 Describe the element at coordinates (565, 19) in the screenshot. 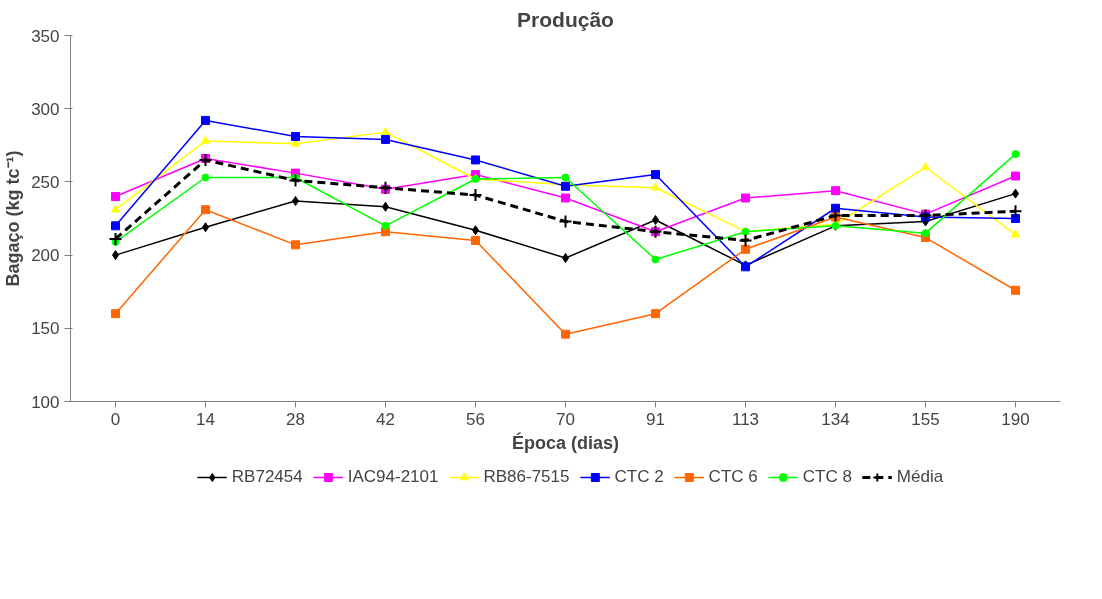

I see `chart-title: Produção` at that location.